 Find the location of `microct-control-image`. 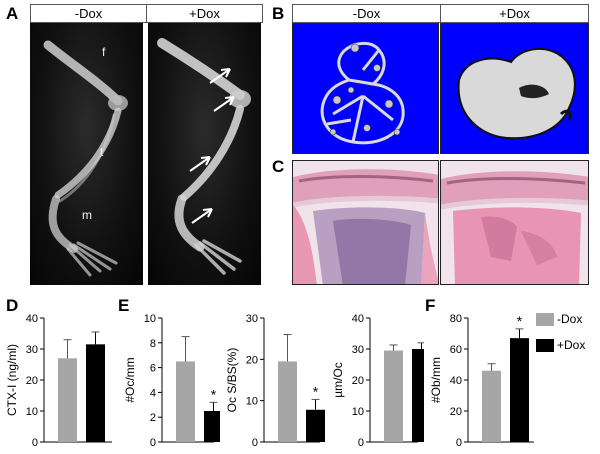

microct-control-image is located at coordinates (365, 88).